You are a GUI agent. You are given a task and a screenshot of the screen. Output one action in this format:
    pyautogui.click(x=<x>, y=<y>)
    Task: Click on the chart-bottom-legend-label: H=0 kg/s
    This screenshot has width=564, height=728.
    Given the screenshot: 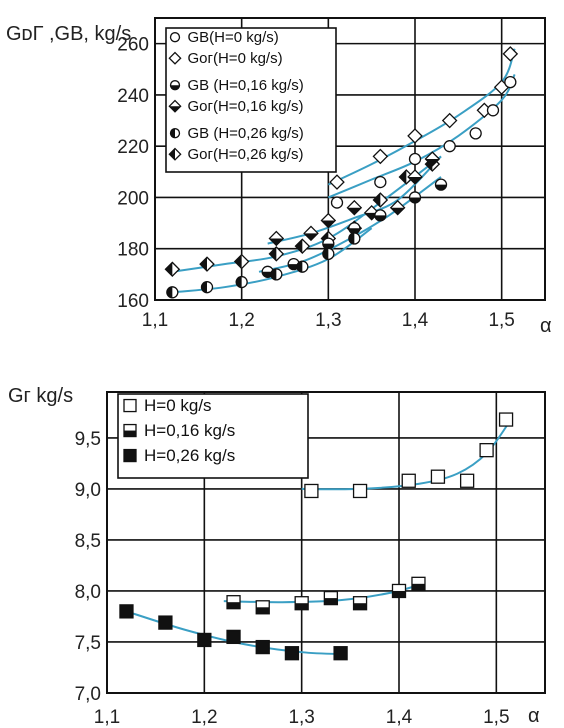 What is the action you would take?
    pyautogui.click(x=178, y=405)
    